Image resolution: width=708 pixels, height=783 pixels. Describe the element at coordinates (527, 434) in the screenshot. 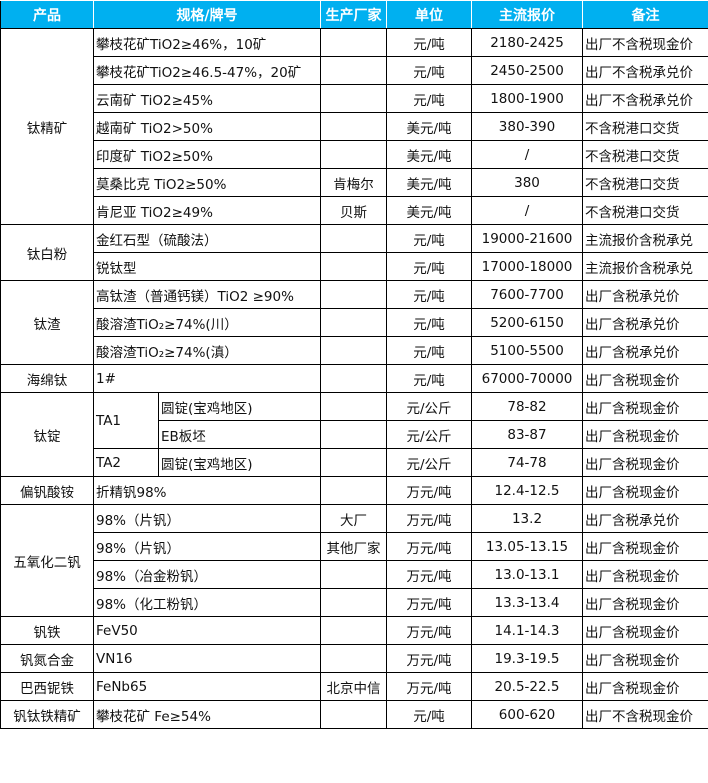

I see `price-cell: 83-87` at that location.